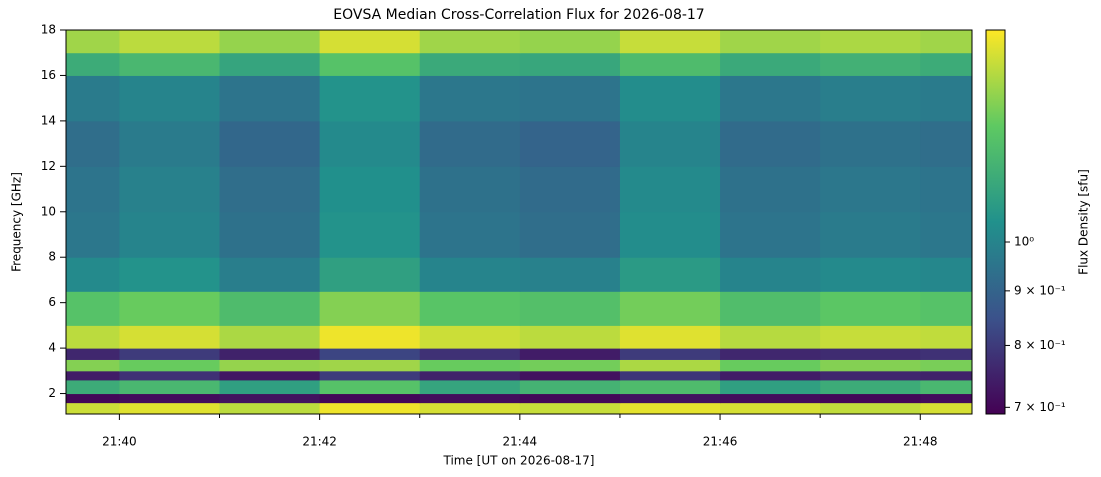 The width and height of the screenshot is (1101, 477). I want to click on x-tick-label: 21:42, so click(319, 442).